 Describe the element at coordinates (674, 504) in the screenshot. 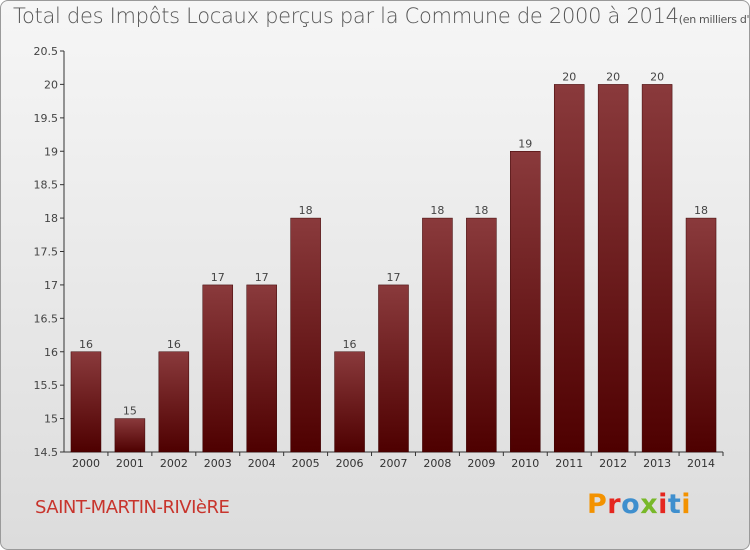

I see `logo-letter: t` at that location.